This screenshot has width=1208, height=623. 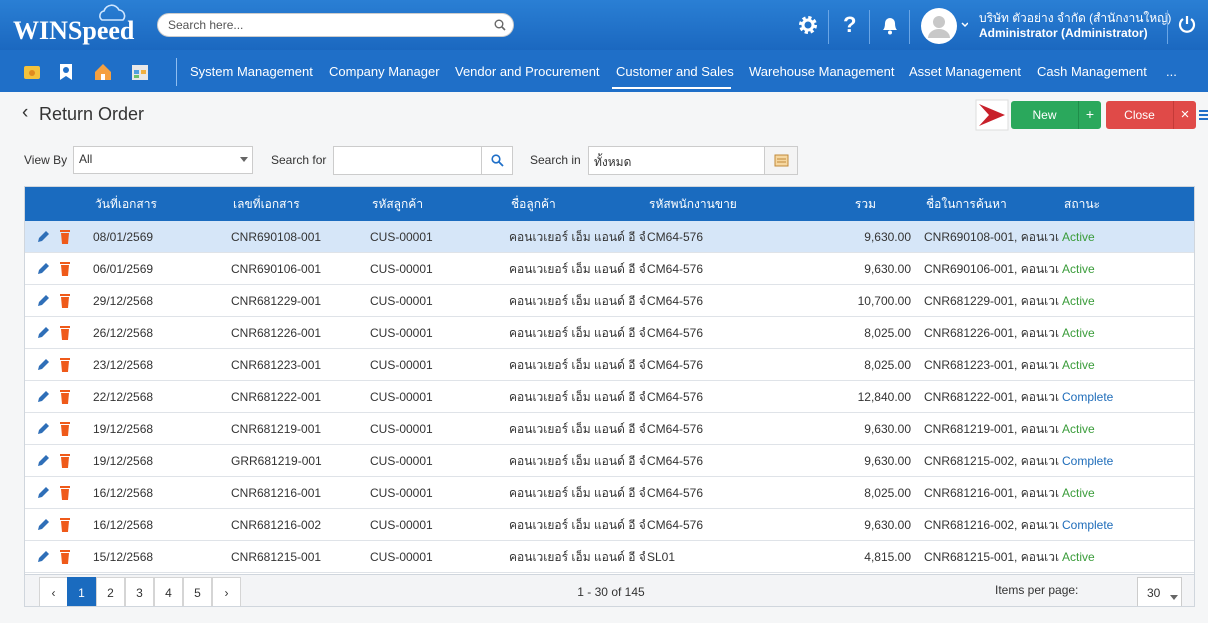 I want to click on cell-text: 8,025.00, so click(x=887, y=333).